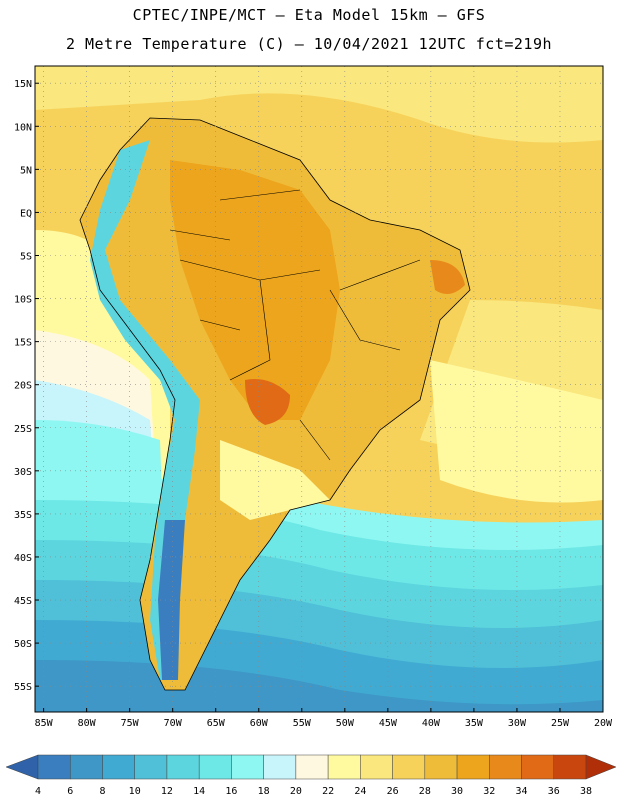 Image resolution: width=618 pixels, height=800 pixels. What do you see at coordinates (489, 791) in the screenshot?
I see `colorbar-label: 32` at bounding box center [489, 791].